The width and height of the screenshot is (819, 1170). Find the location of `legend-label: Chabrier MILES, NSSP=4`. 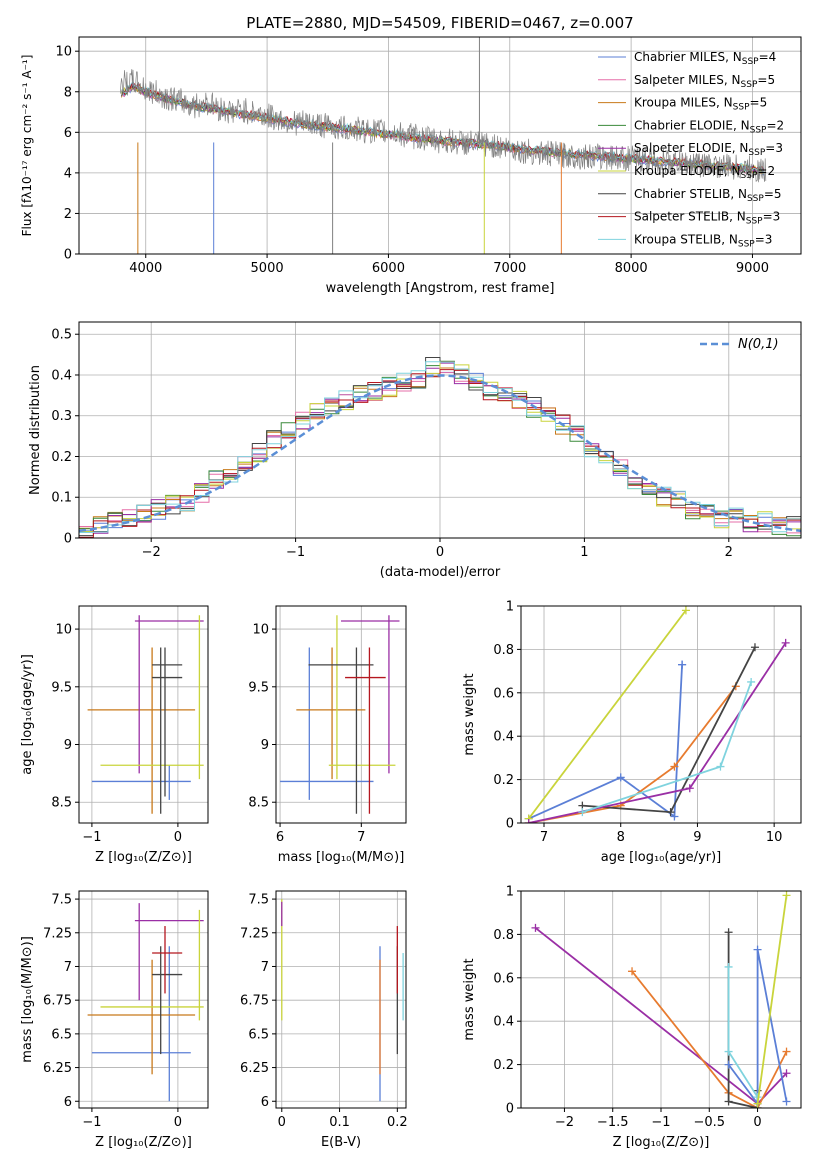

legend-label: Chabrier MILES, NSSP=4 is located at coordinates (705, 58).